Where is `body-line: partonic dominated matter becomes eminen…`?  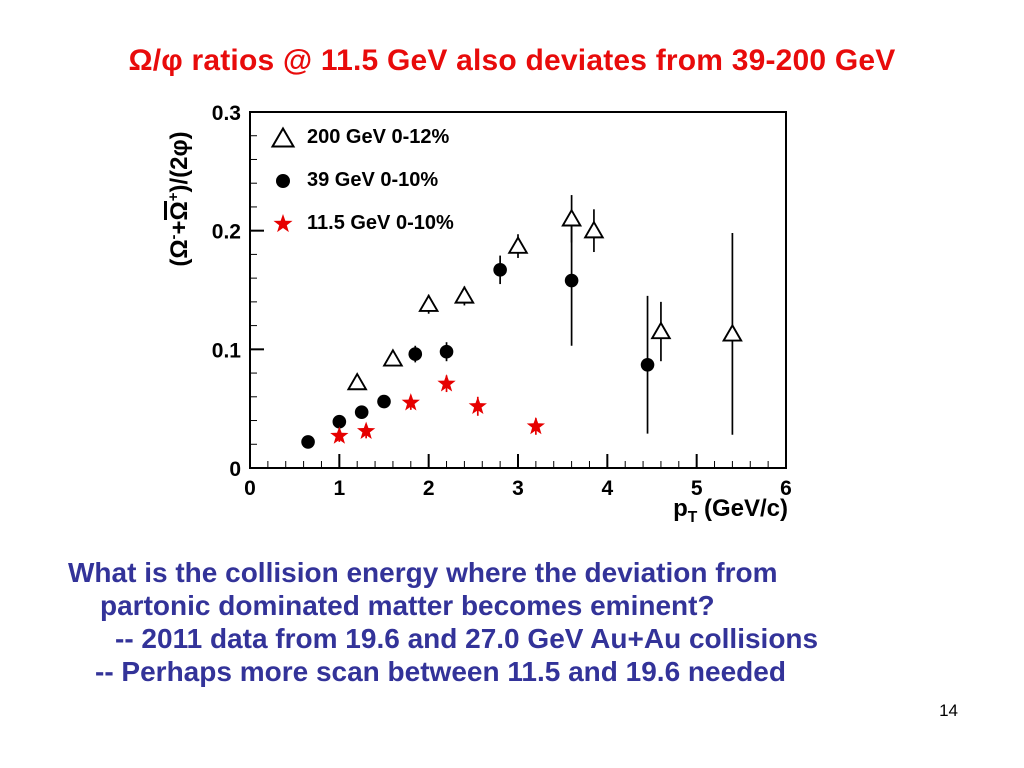 body-line: partonic dominated matter becomes eminen… is located at coordinates (407, 605).